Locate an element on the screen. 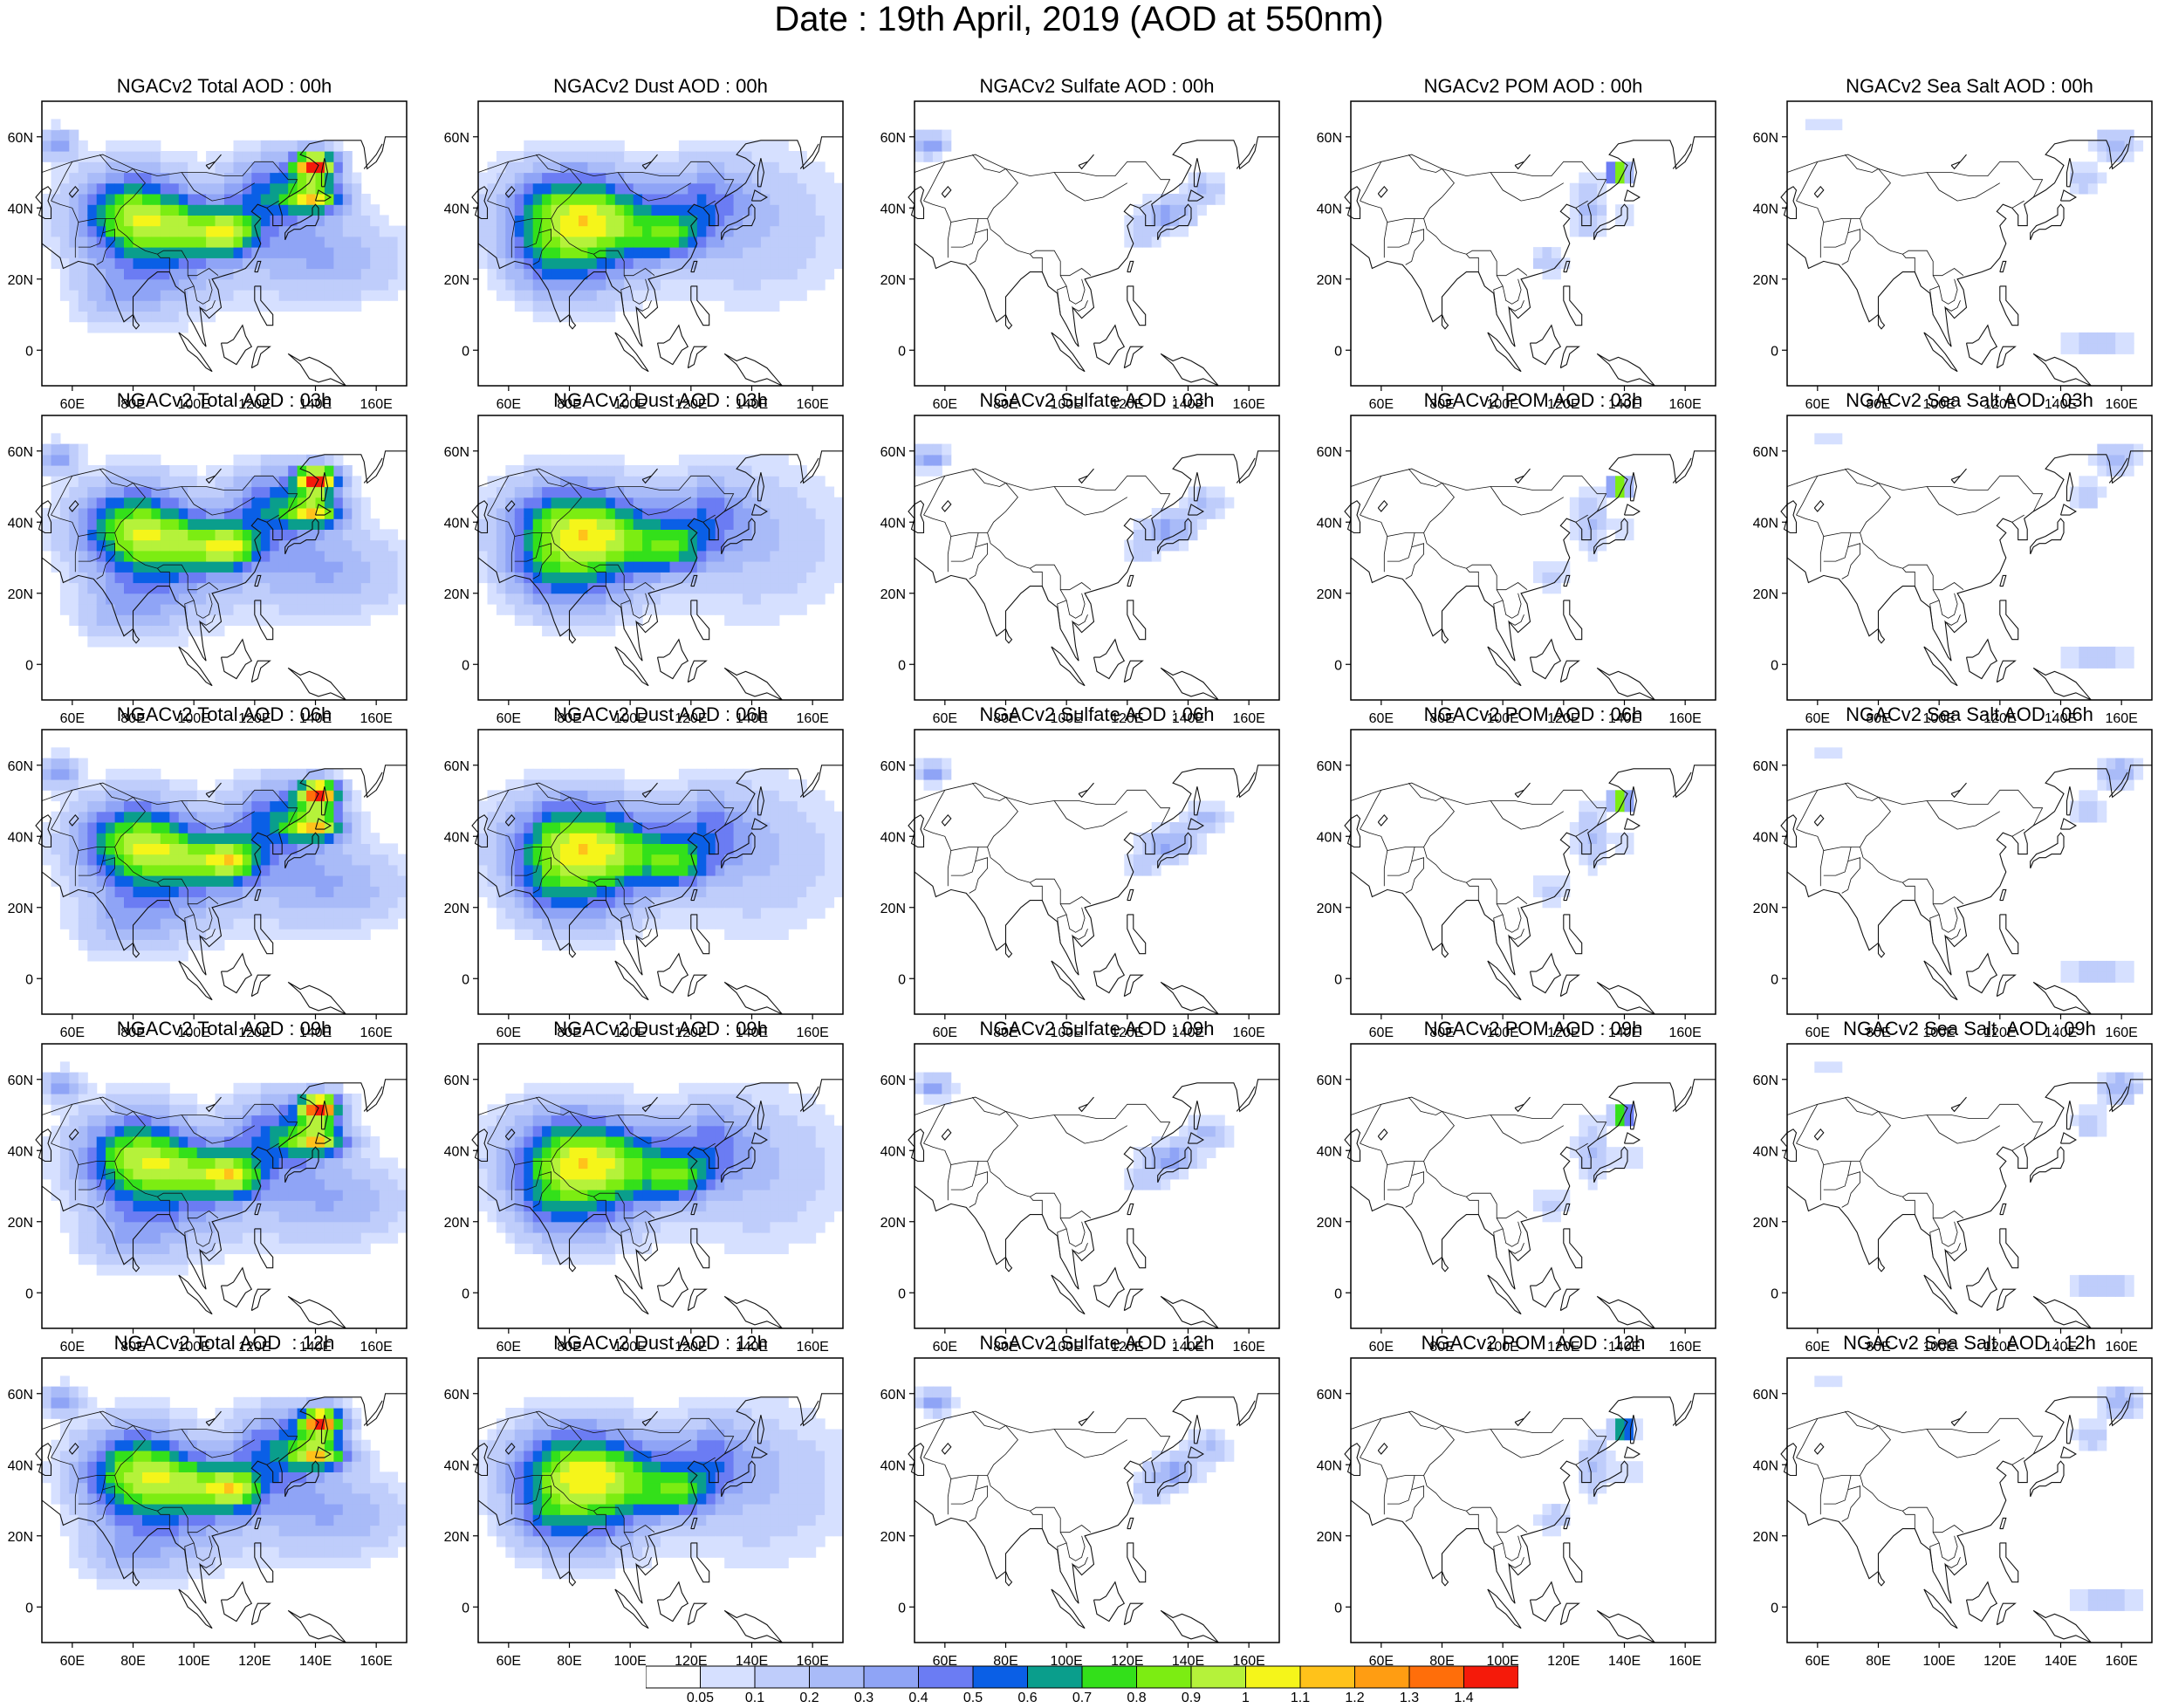 The width and height of the screenshot is (2158, 1708). colorbar-label: 0.8 is located at coordinates (1137, 1698).